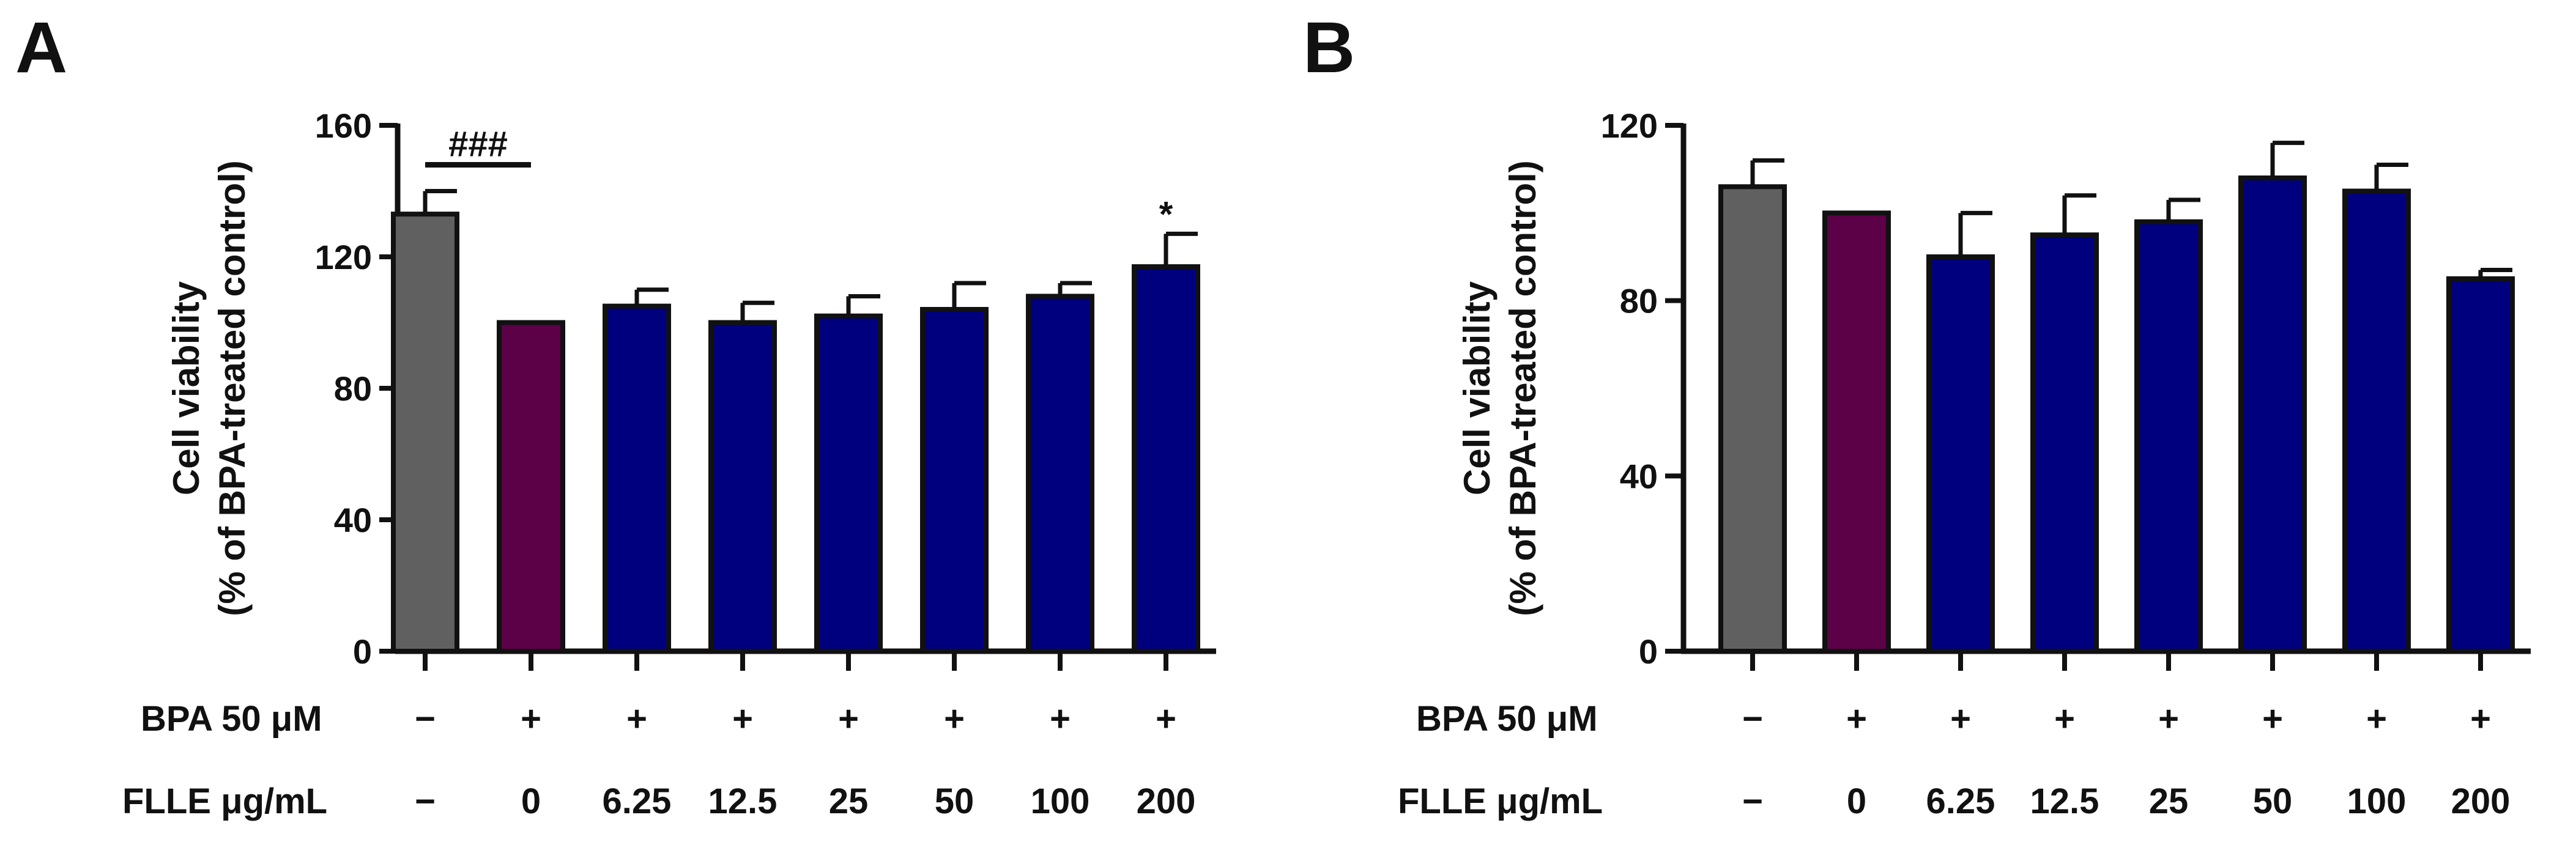  What do you see at coordinates (1329, 47) in the screenshot?
I see `panel-letter: B` at bounding box center [1329, 47].